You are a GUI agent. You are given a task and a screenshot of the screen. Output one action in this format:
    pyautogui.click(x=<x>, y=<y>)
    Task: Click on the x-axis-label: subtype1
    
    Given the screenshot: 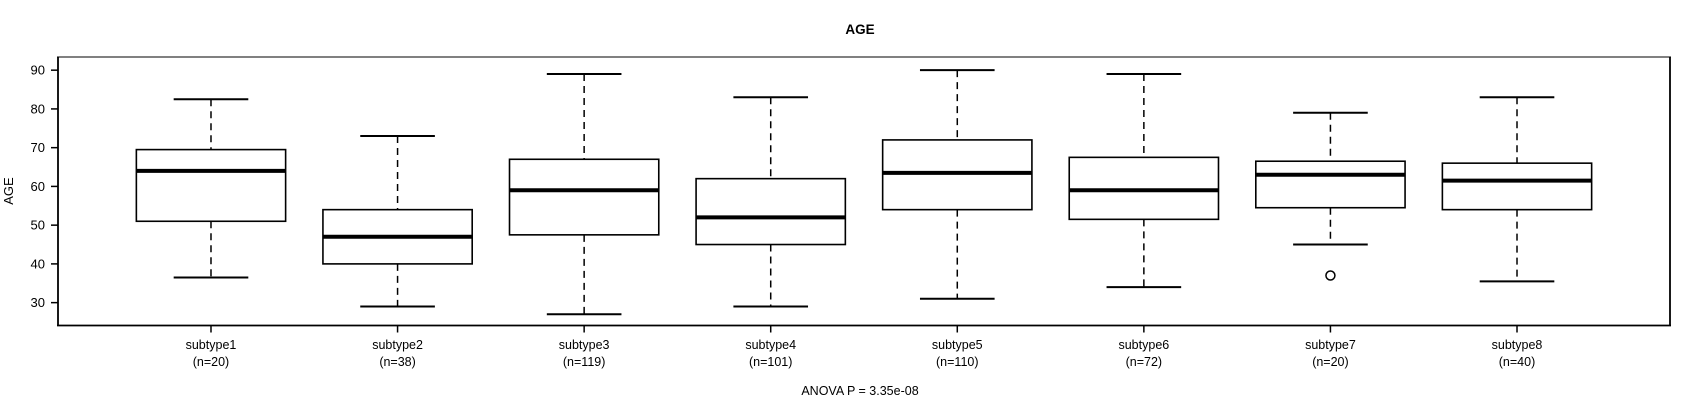 What is the action you would take?
    pyautogui.click(x=211, y=345)
    